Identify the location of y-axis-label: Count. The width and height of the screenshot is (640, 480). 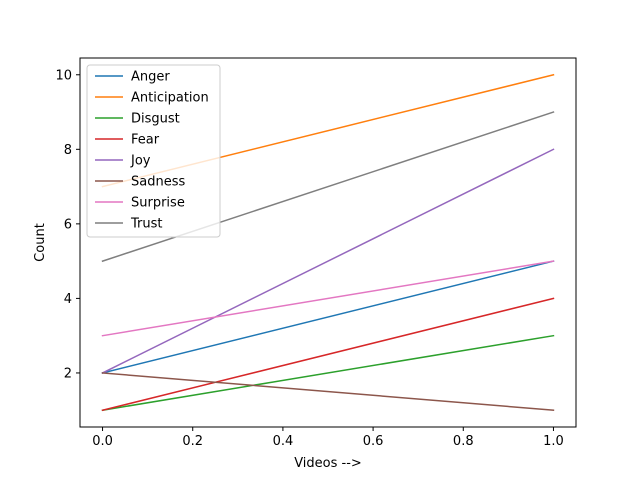
(40, 242).